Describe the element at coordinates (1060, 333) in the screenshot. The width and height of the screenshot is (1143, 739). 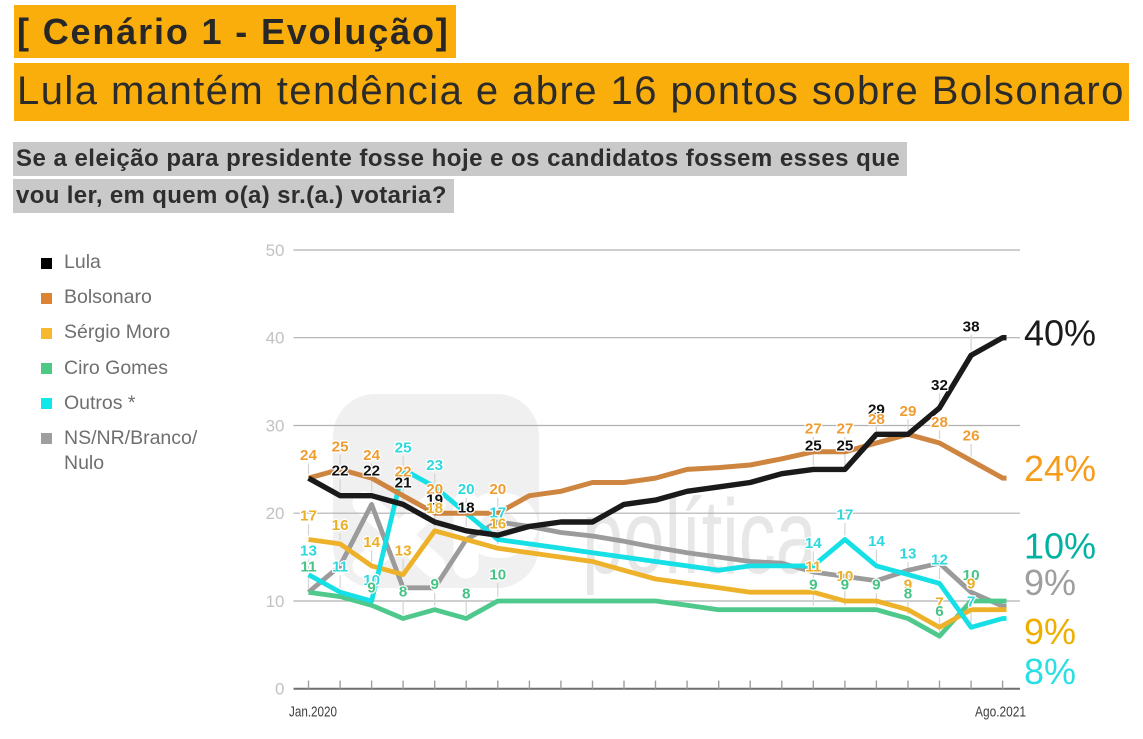
I see `svg-text: 40%` at that location.